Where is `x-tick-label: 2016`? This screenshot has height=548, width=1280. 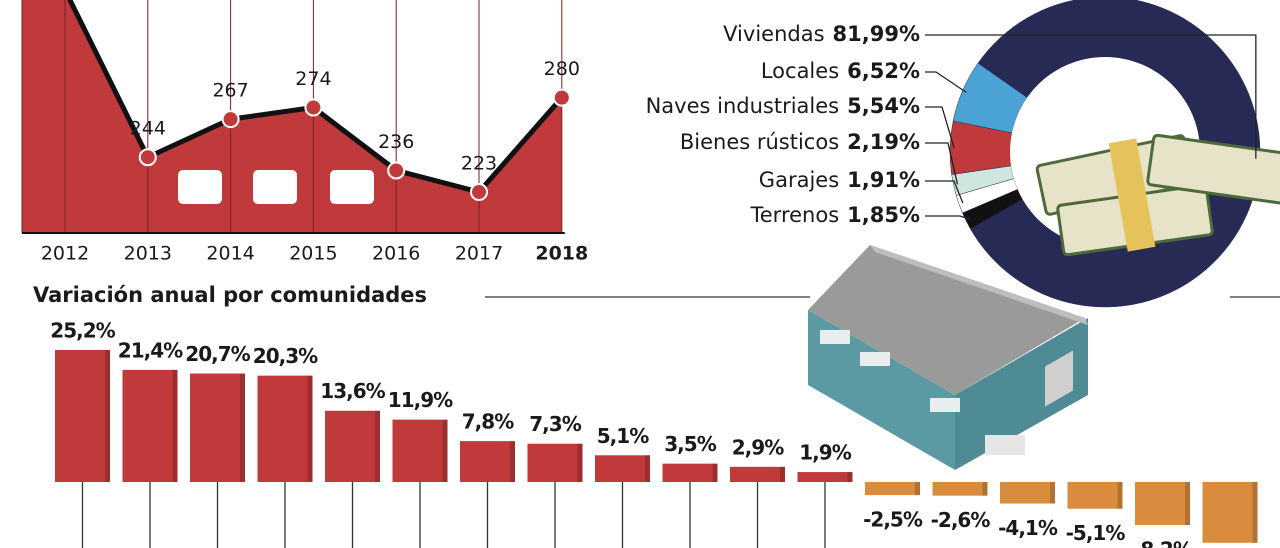 x-tick-label: 2016 is located at coordinates (396, 254).